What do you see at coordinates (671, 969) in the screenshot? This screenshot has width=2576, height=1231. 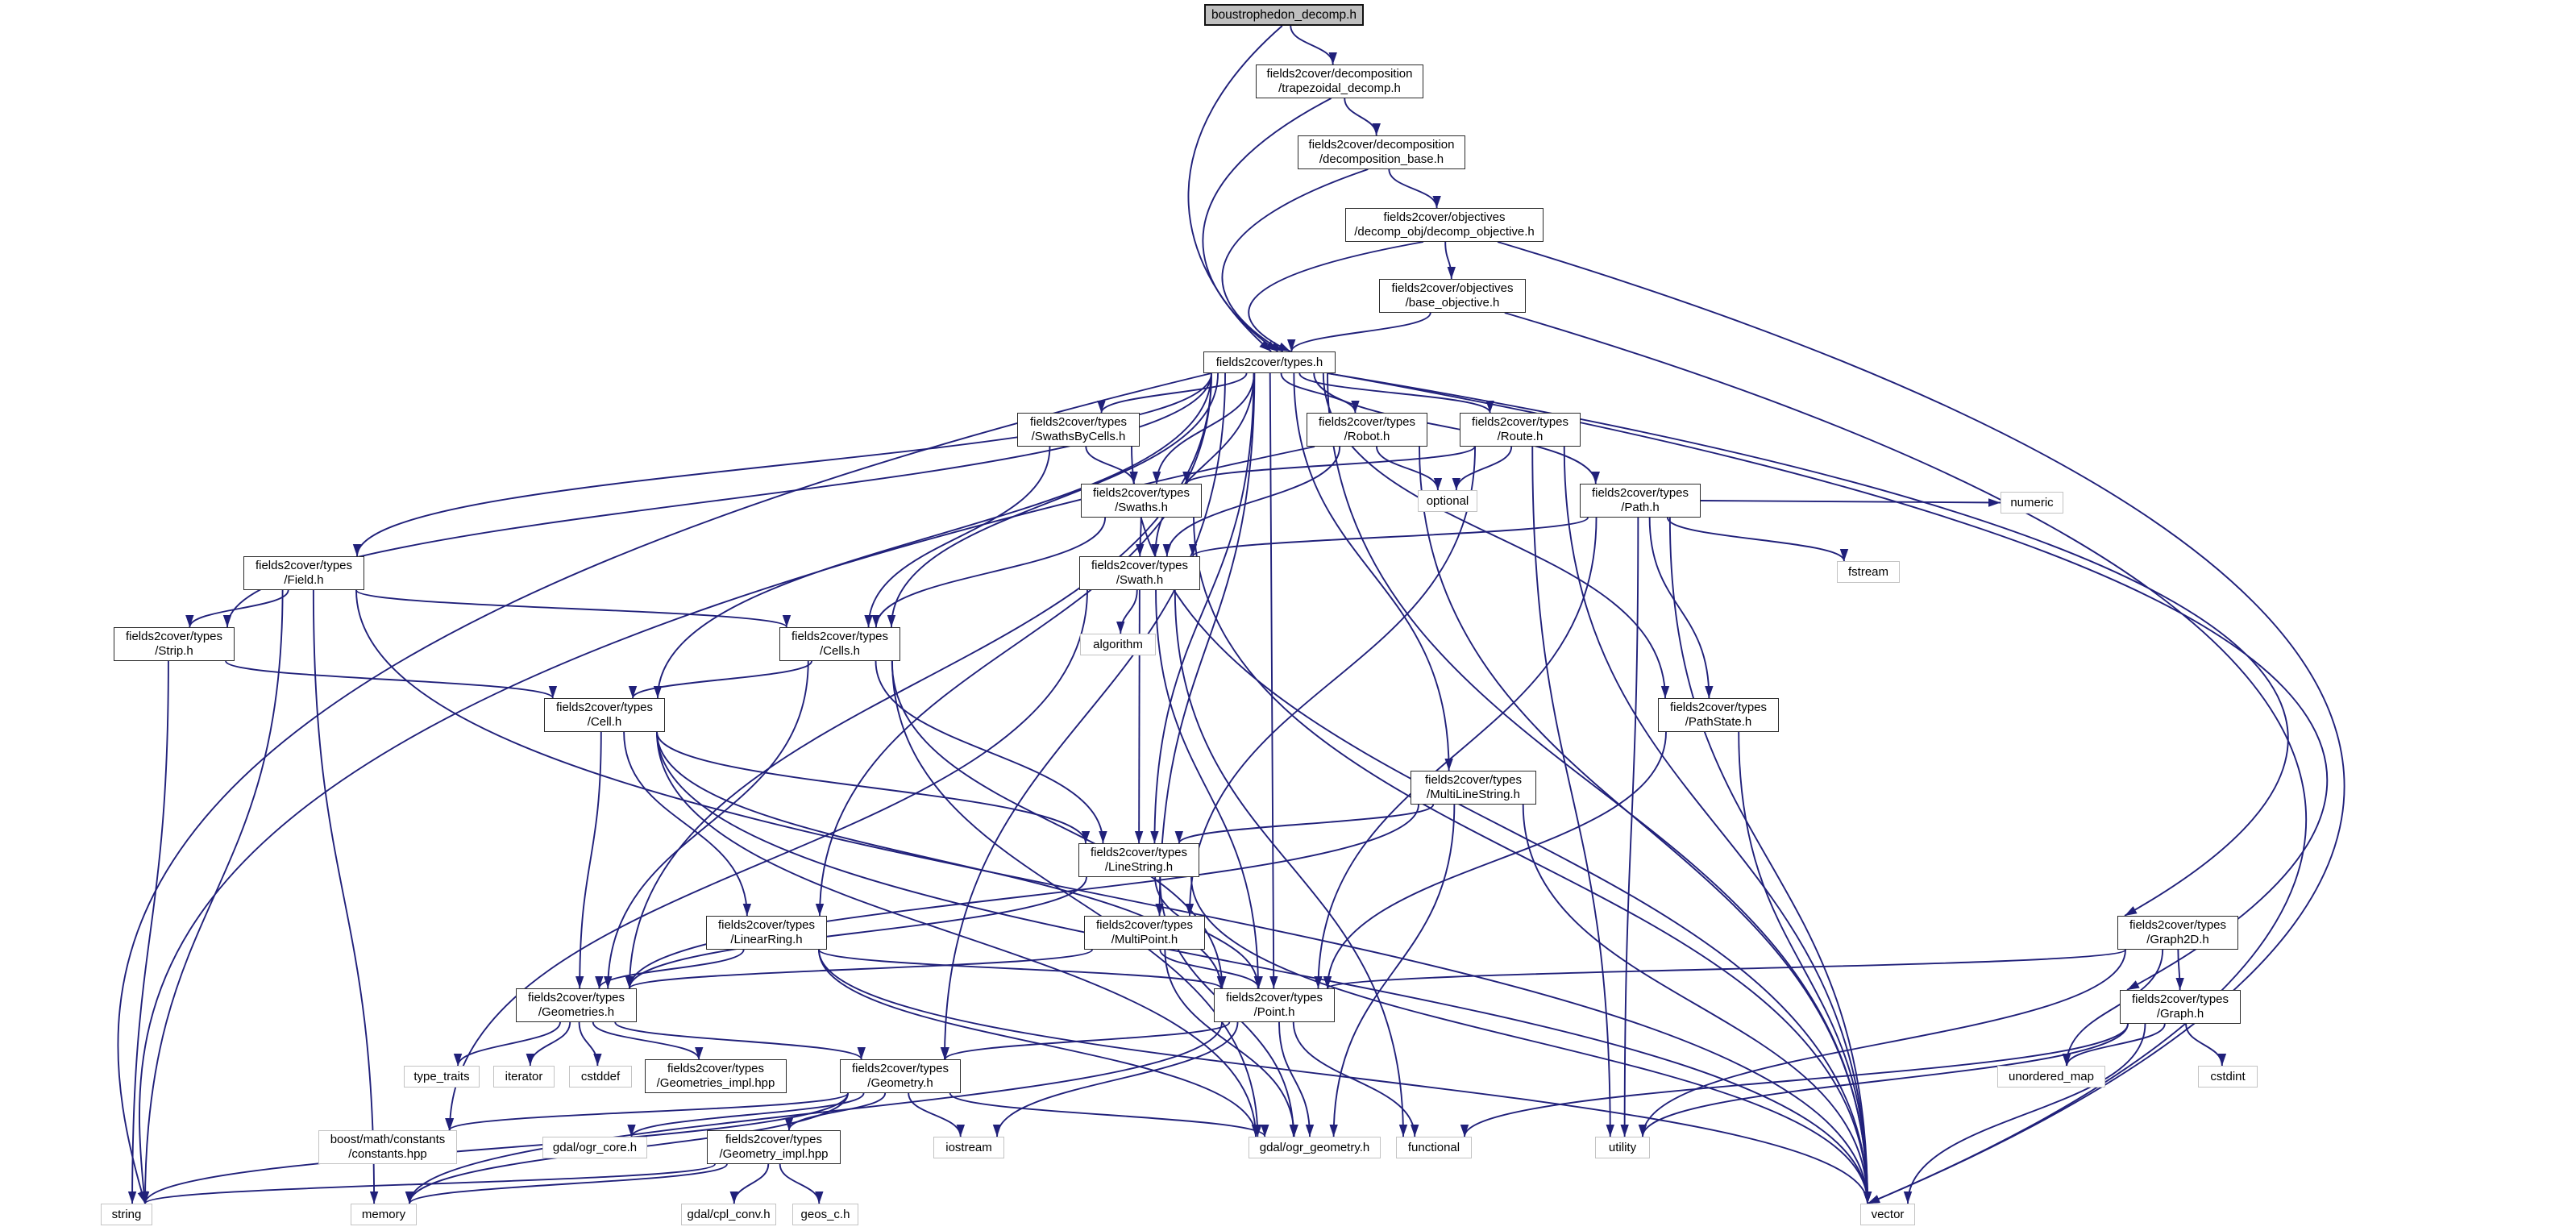 I see `edge-lring-geometries` at bounding box center [671, 969].